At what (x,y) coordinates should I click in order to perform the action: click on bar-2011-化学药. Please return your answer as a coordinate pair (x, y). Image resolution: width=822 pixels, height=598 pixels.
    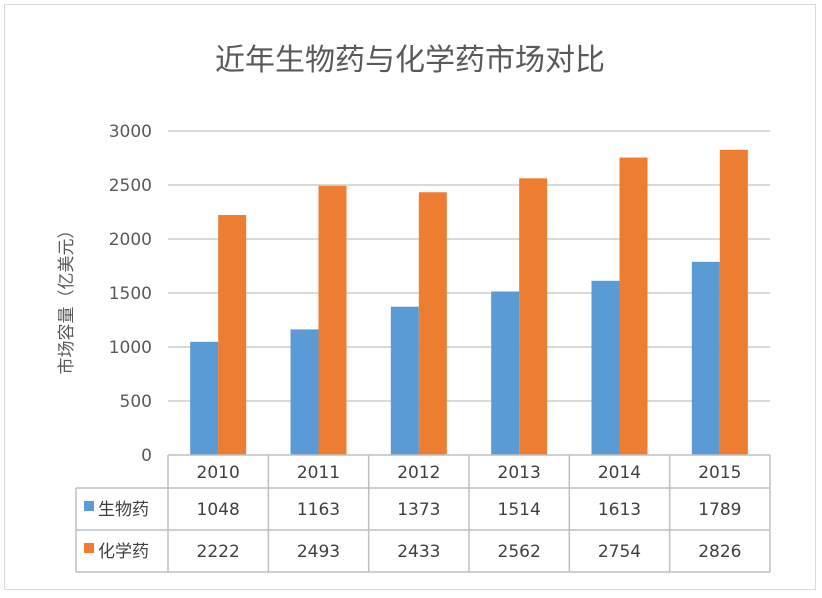
    Looking at the image, I should click on (332, 320).